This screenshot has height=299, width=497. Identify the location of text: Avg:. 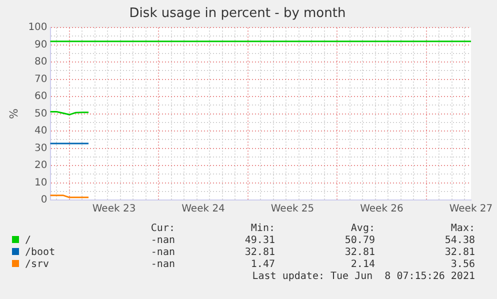
(362, 228).